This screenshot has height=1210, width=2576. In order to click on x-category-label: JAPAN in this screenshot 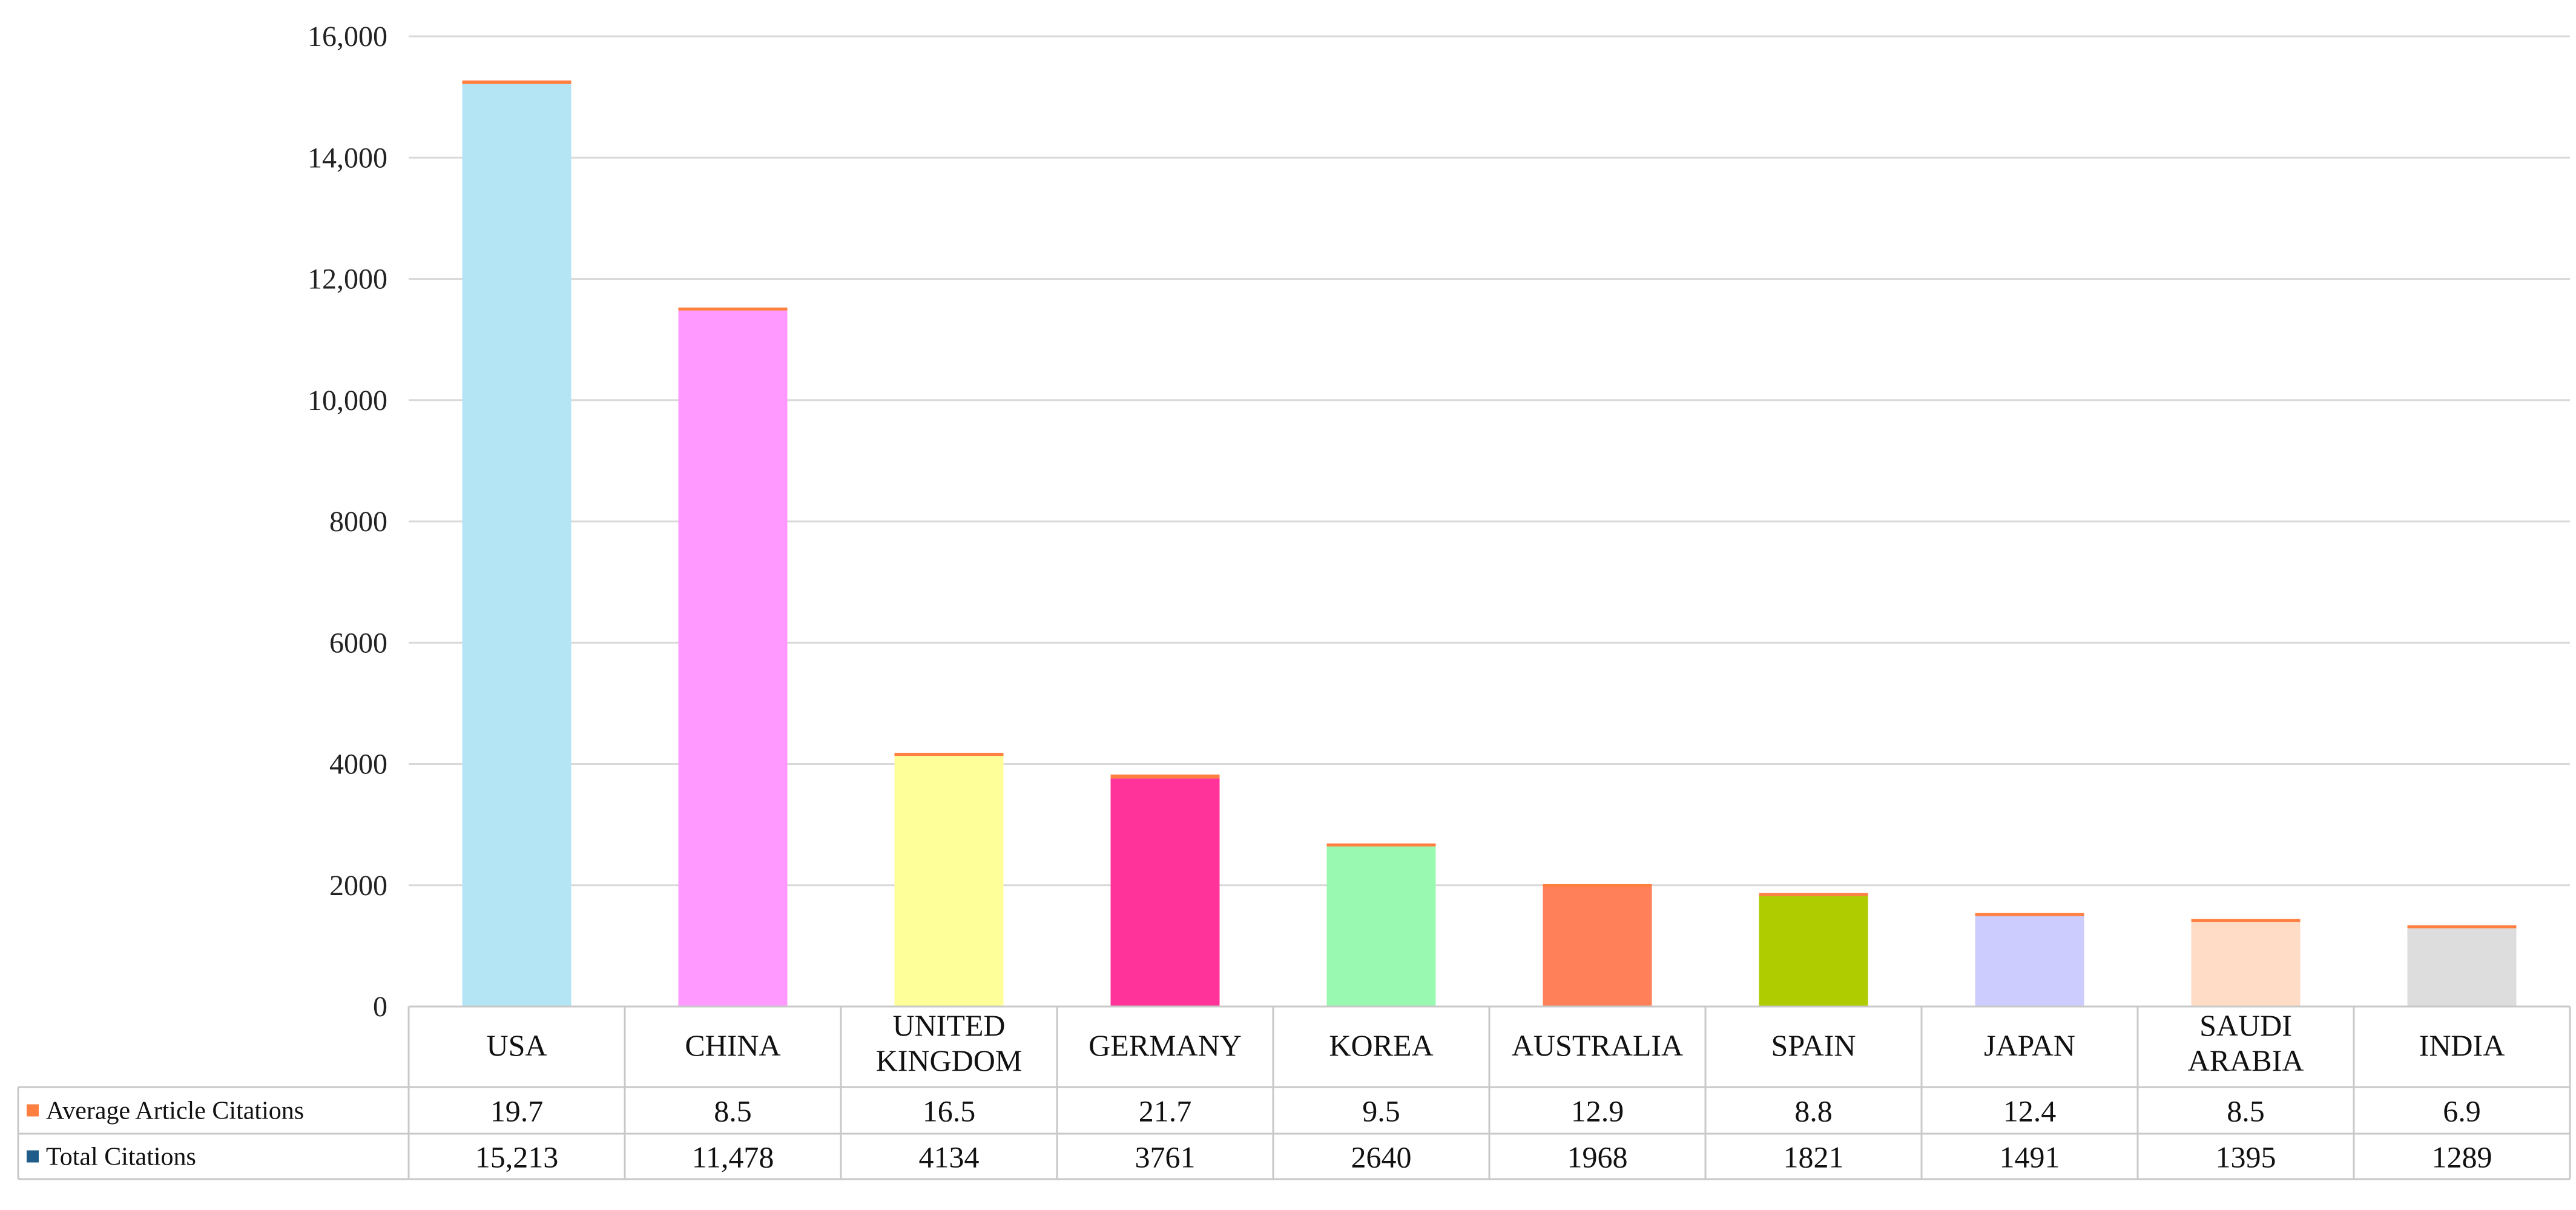, I will do `click(2029, 1045)`.